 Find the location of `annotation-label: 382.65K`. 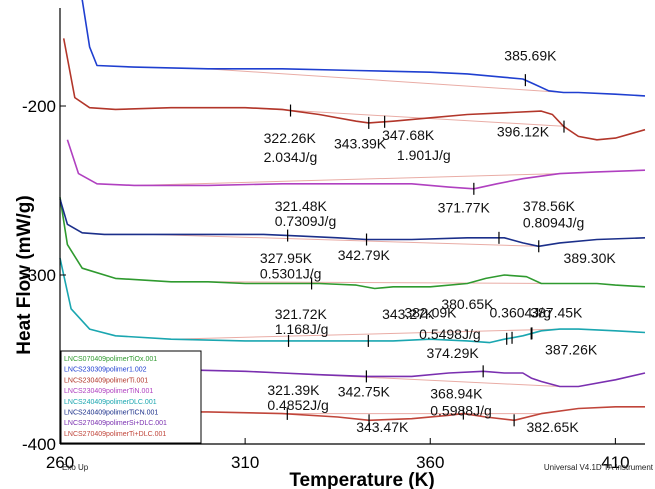

annotation-label: 382.65K is located at coordinates (553, 427).